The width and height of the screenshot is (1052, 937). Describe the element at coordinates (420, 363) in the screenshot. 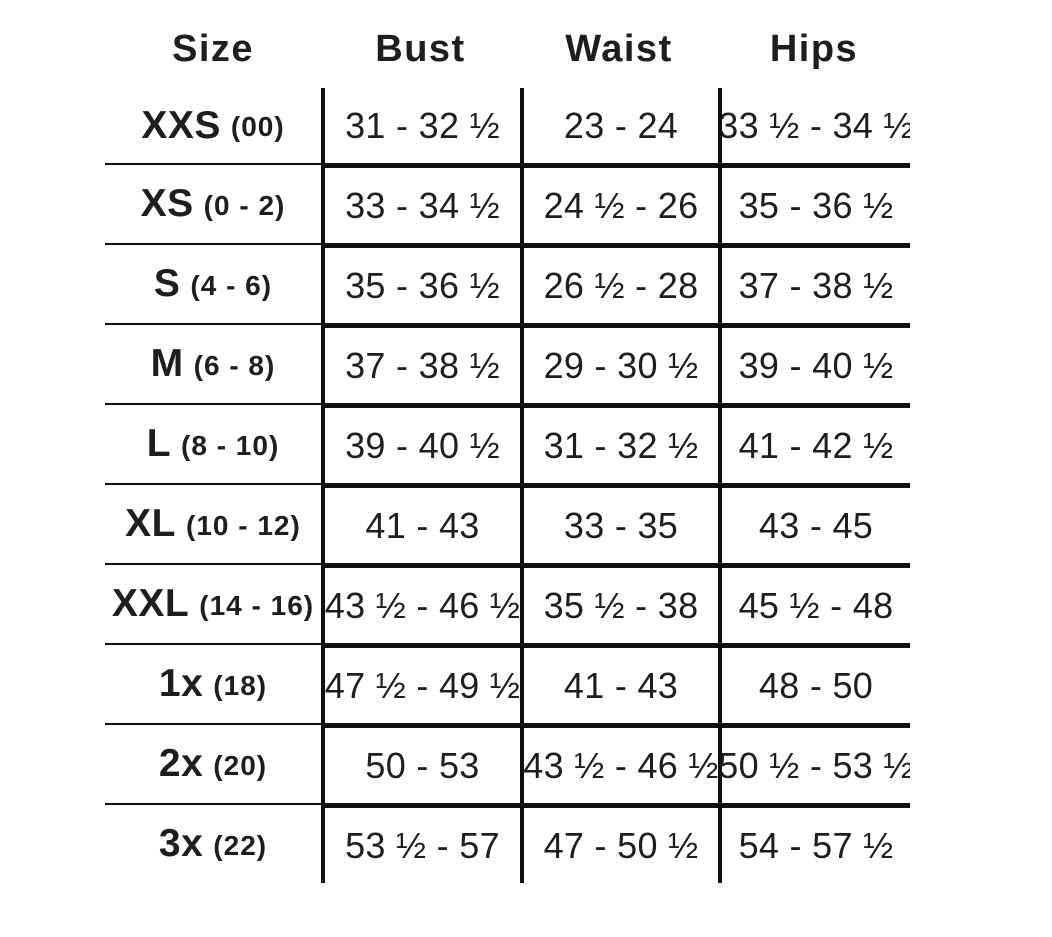

I see `bust-value: 37 - 38 ½` at that location.